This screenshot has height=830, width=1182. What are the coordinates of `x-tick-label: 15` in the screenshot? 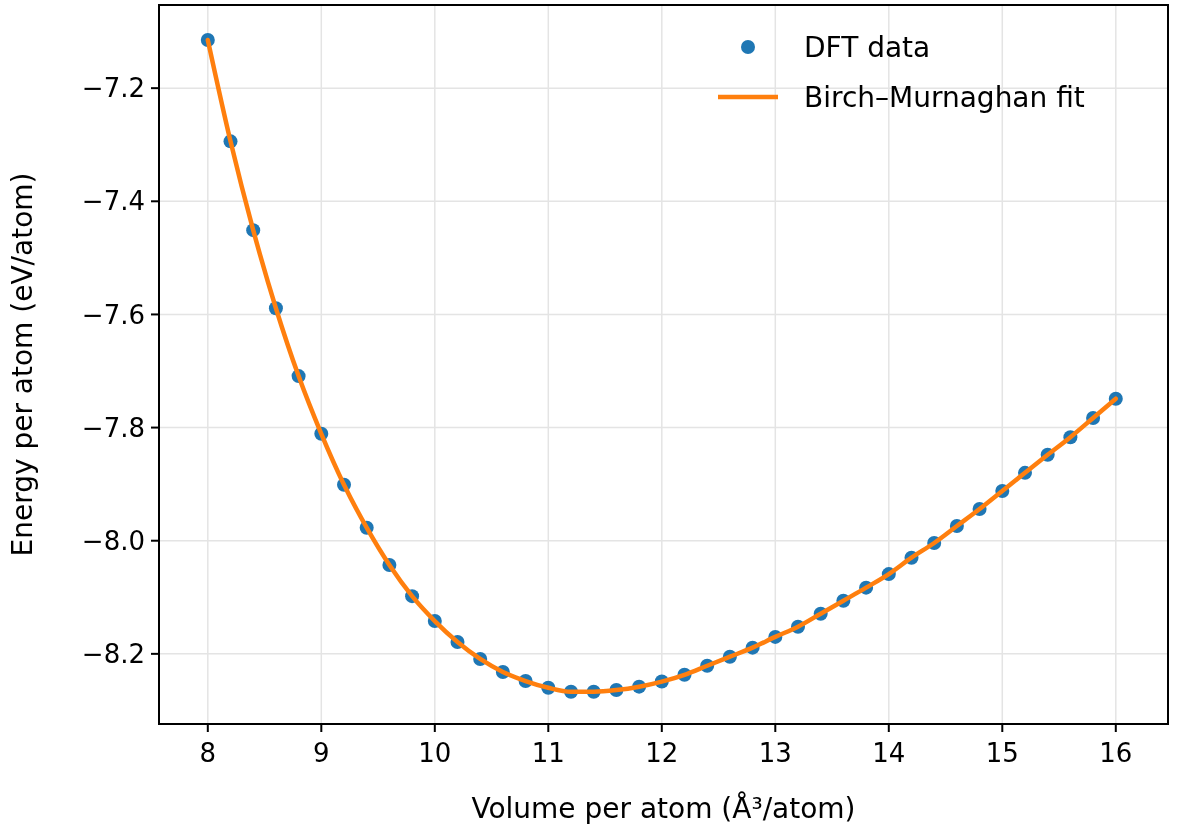 It's located at (1002, 753).